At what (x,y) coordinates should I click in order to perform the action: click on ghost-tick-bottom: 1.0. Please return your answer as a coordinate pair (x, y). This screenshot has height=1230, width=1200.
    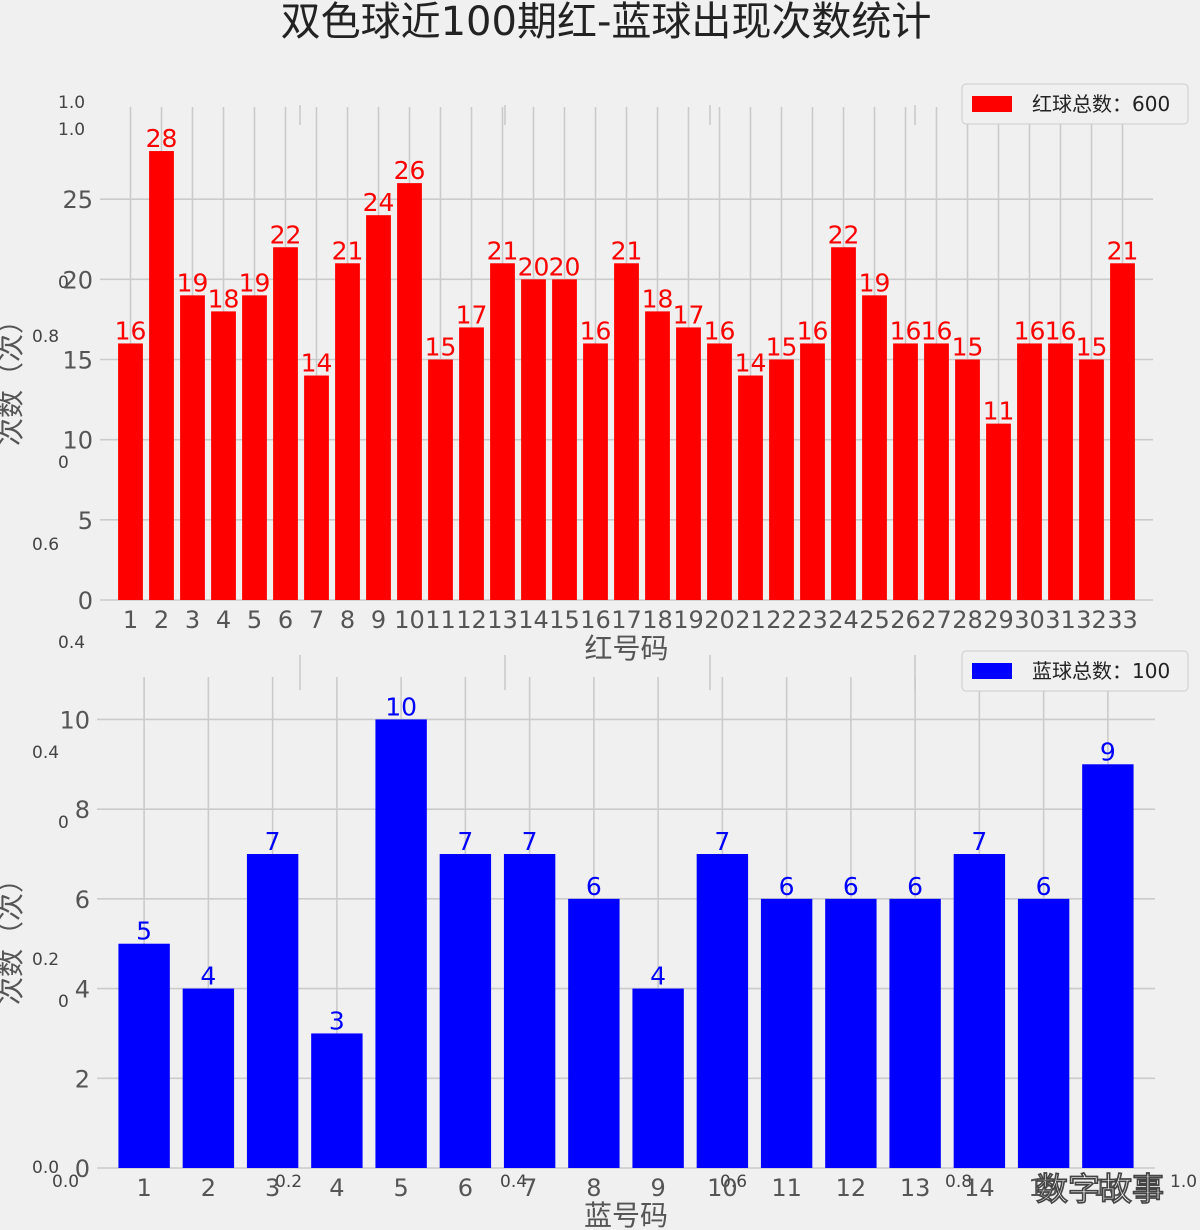
    Looking at the image, I should click on (1183, 1182).